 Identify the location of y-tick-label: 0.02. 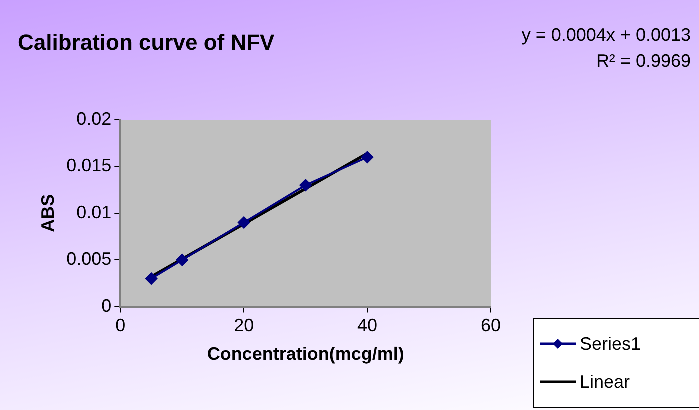
(94, 118).